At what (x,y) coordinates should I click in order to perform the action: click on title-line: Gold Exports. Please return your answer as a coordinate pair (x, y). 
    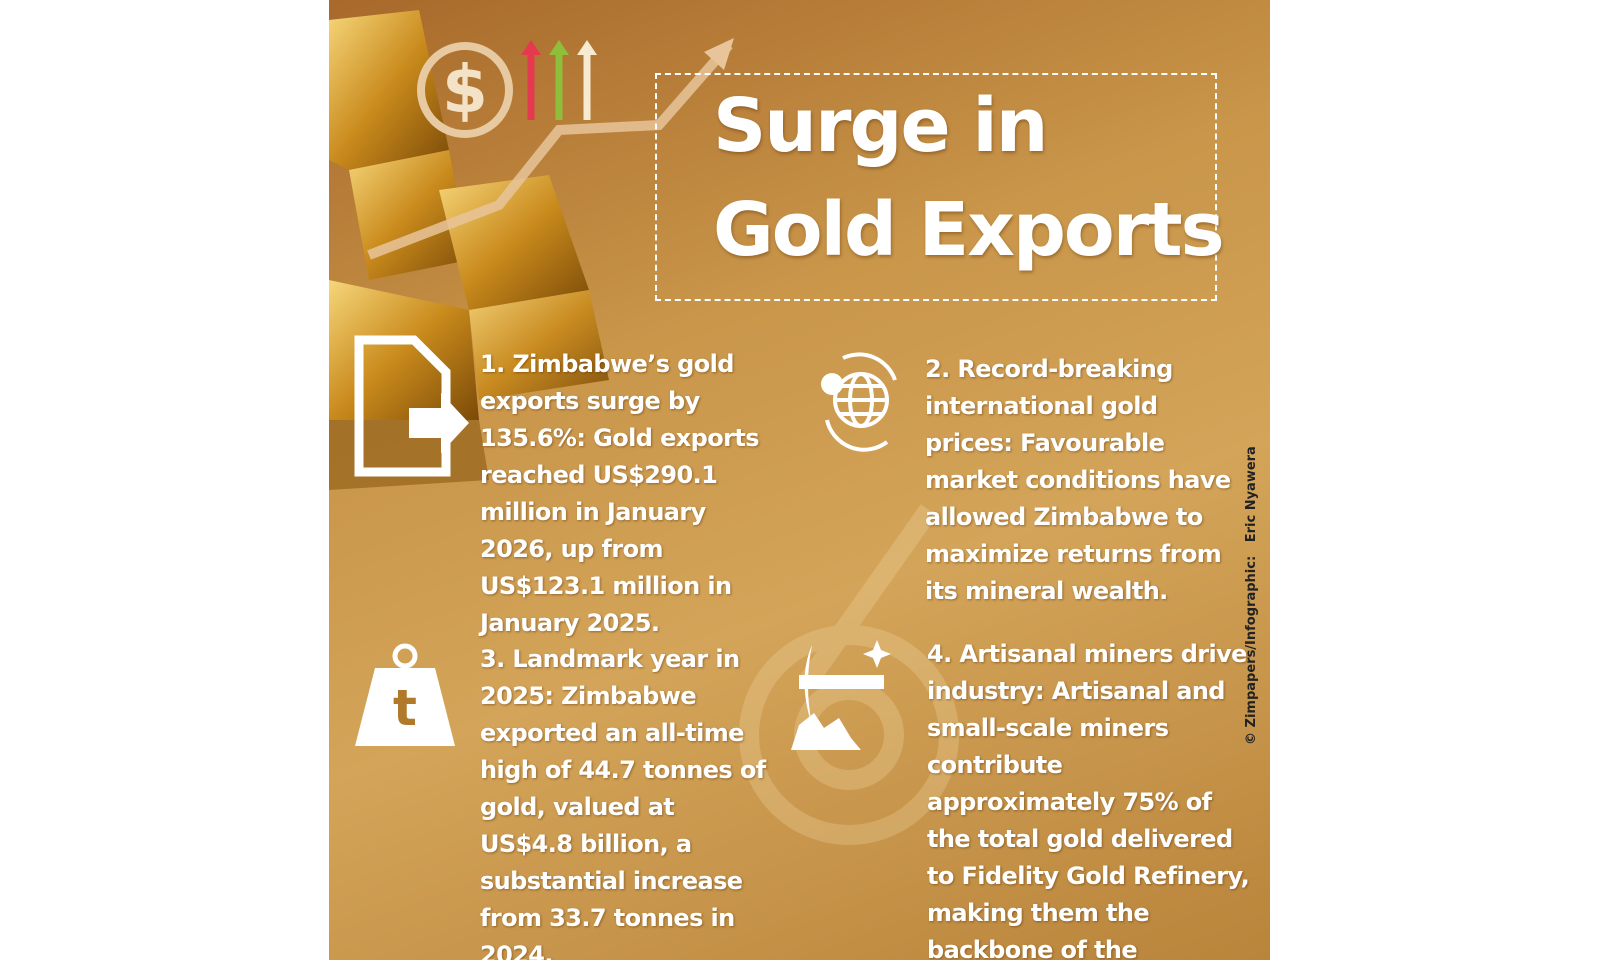
    Looking at the image, I should click on (969, 230).